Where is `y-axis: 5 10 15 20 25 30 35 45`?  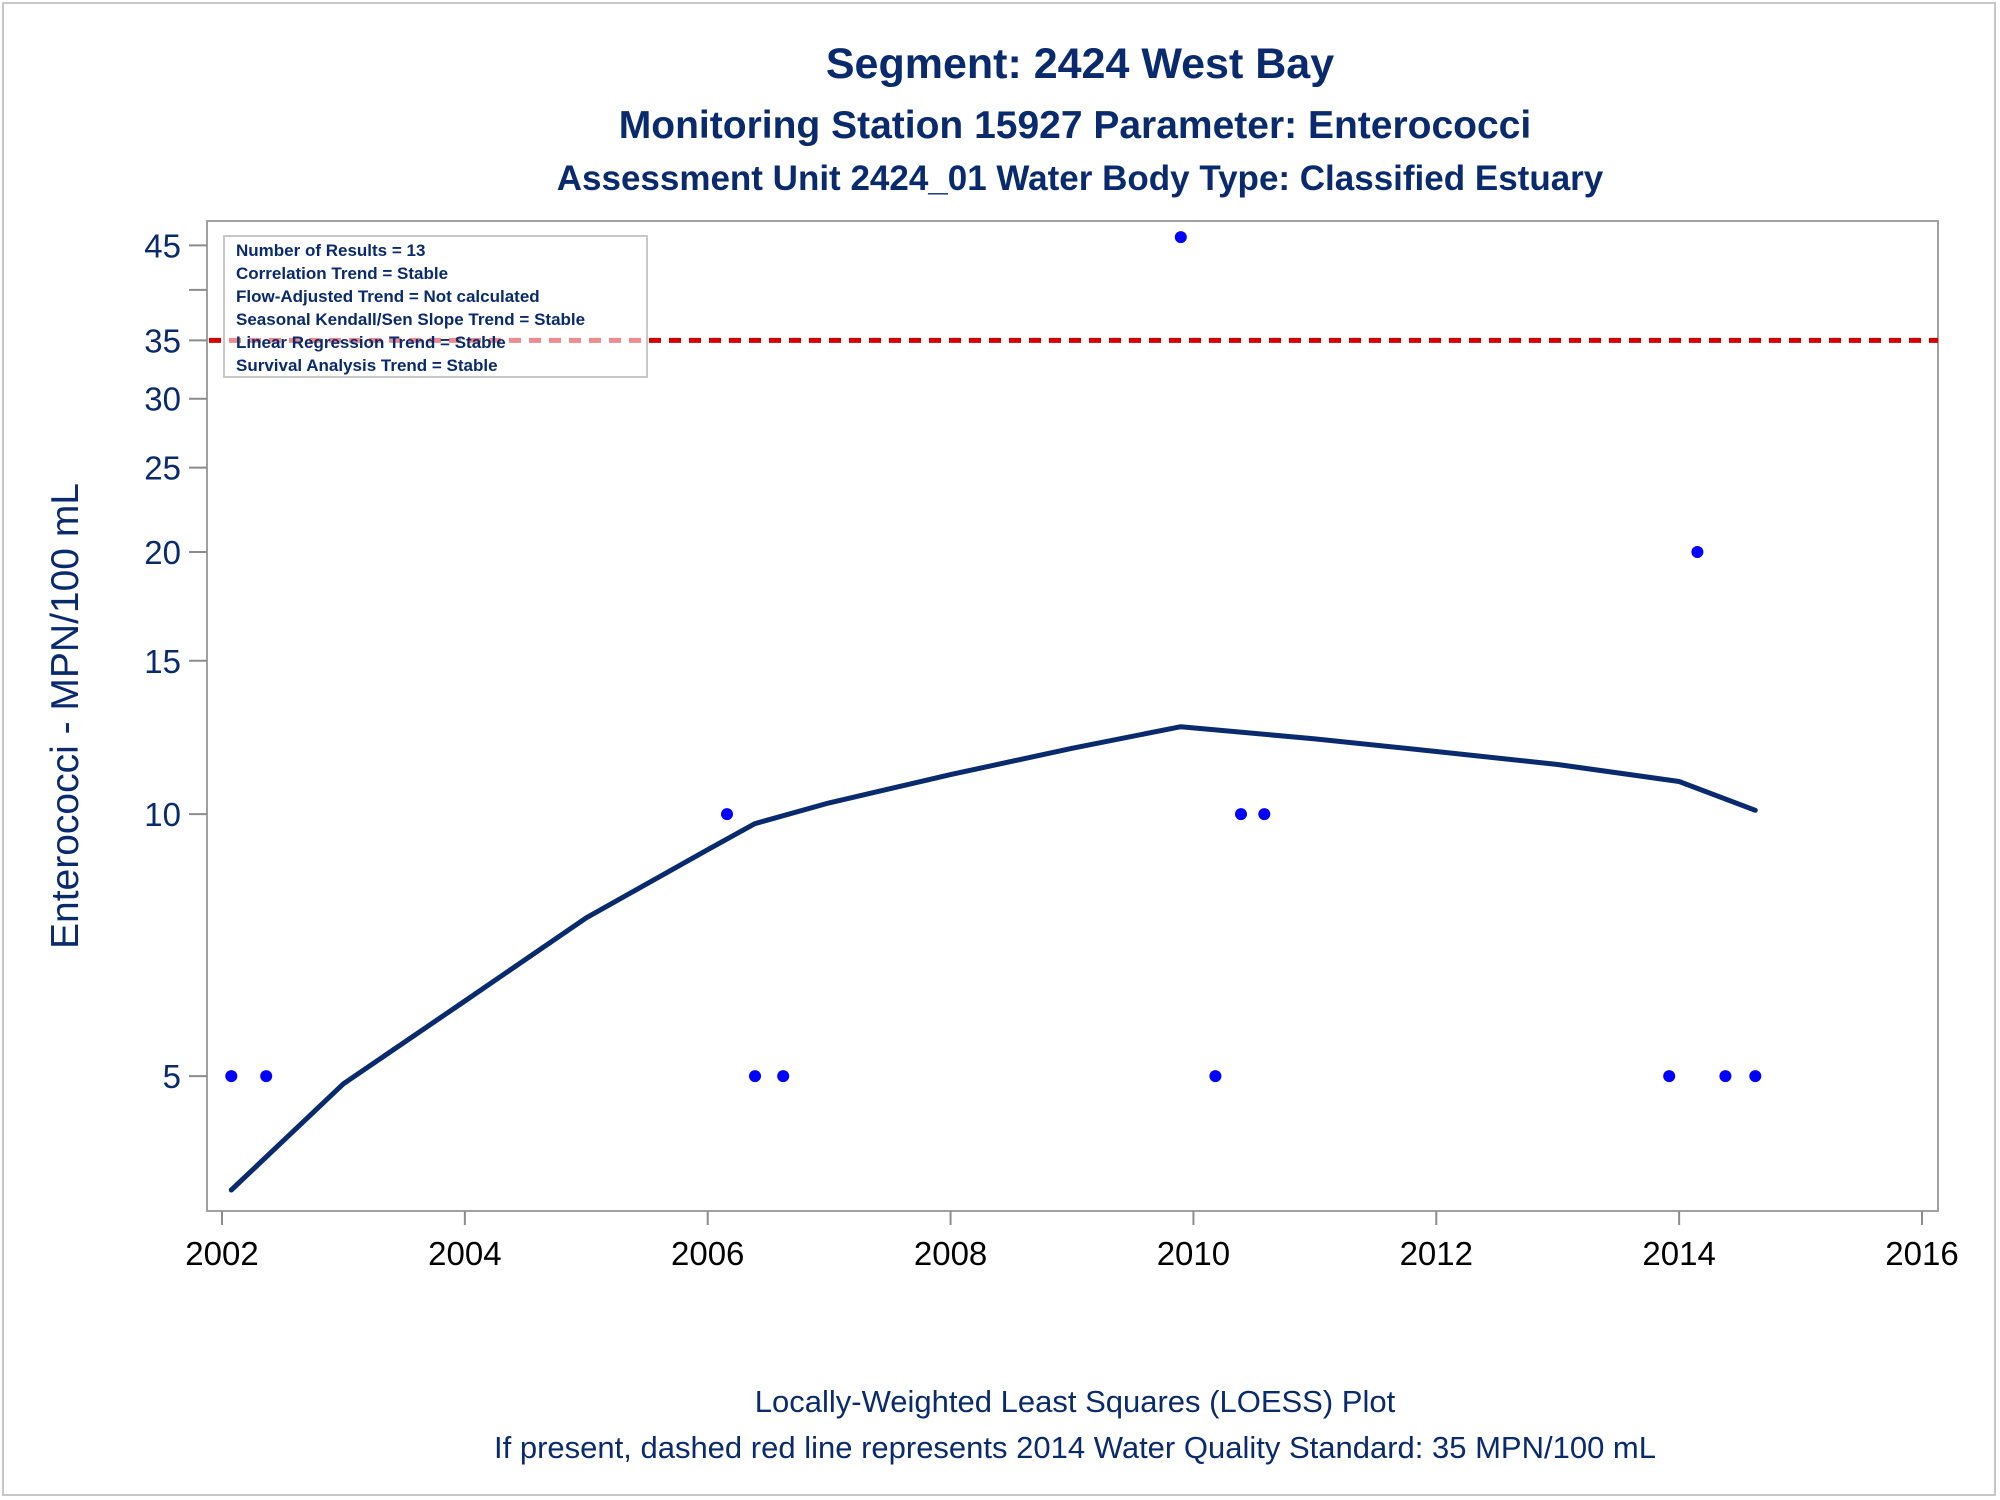
y-axis: 5 10 15 20 25 30 35 45 is located at coordinates (175, 661).